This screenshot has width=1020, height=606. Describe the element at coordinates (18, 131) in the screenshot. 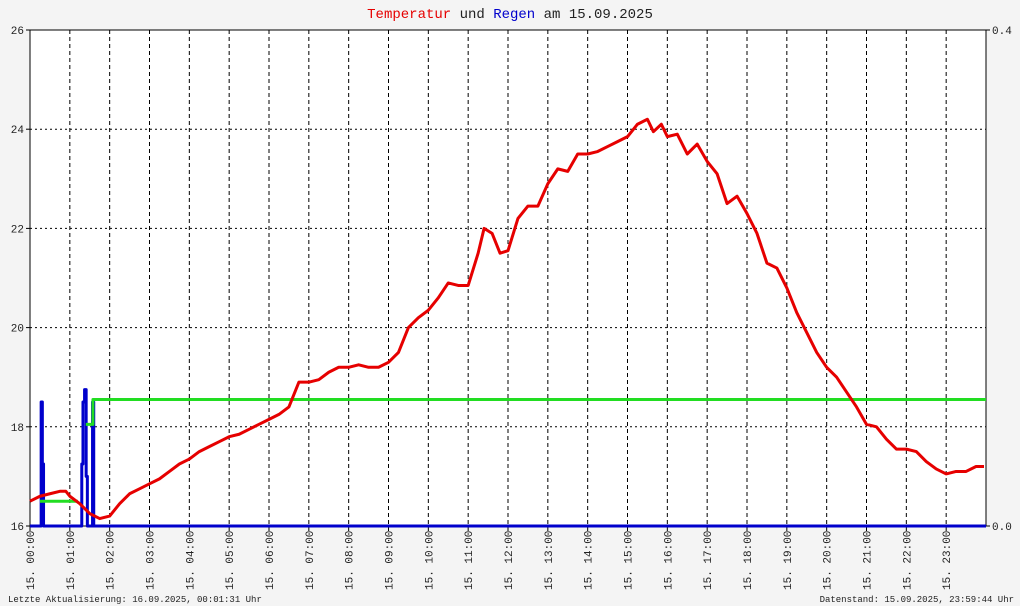

I see `y-tick-label: 24` at that location.